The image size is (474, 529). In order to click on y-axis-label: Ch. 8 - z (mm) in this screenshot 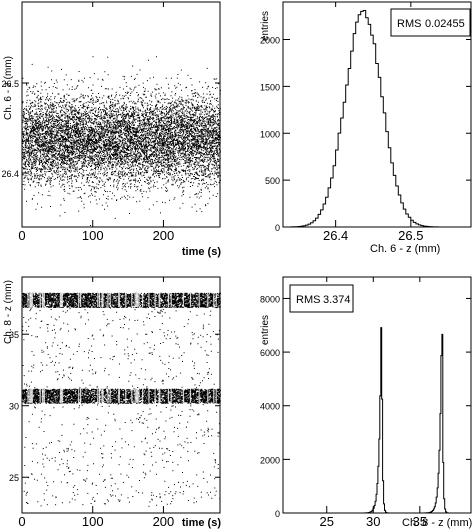, I will do `click(8, 312)`.